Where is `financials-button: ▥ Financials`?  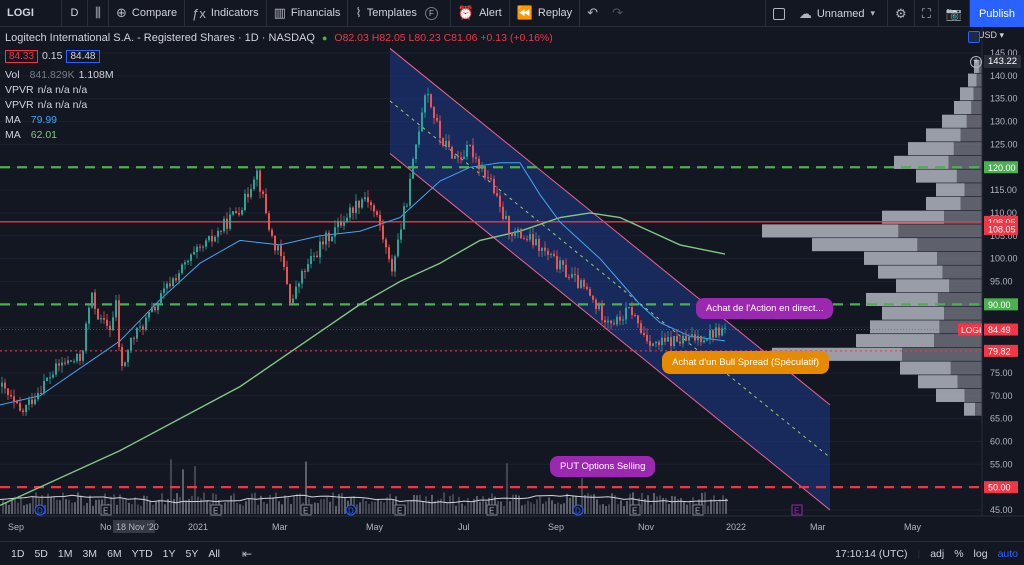
financials-button: ▥ Financials is located at coordinates (308, 13).